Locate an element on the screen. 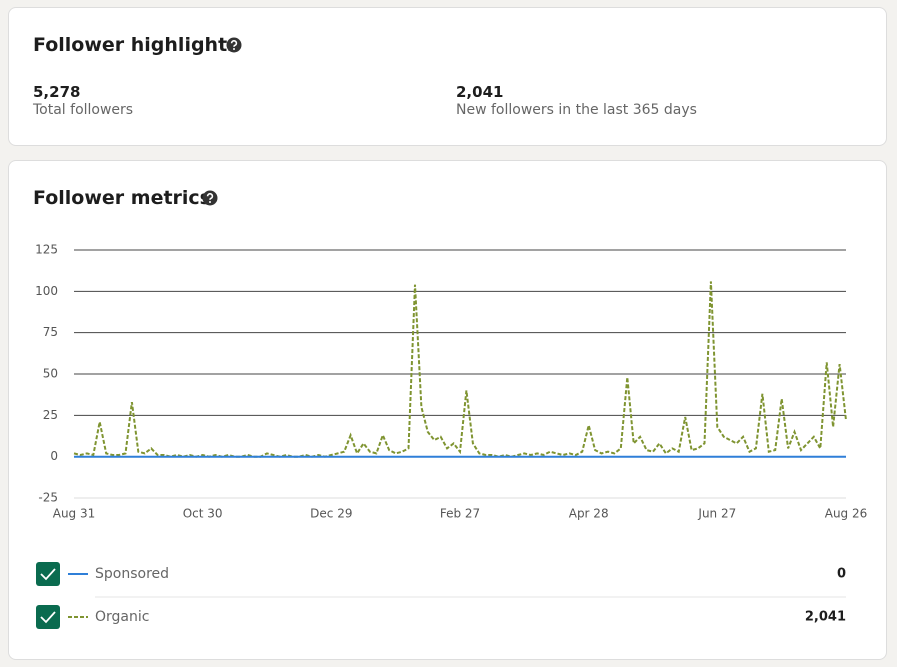  x-tick-label: Jun 27 is located at coordinates (716, 514).